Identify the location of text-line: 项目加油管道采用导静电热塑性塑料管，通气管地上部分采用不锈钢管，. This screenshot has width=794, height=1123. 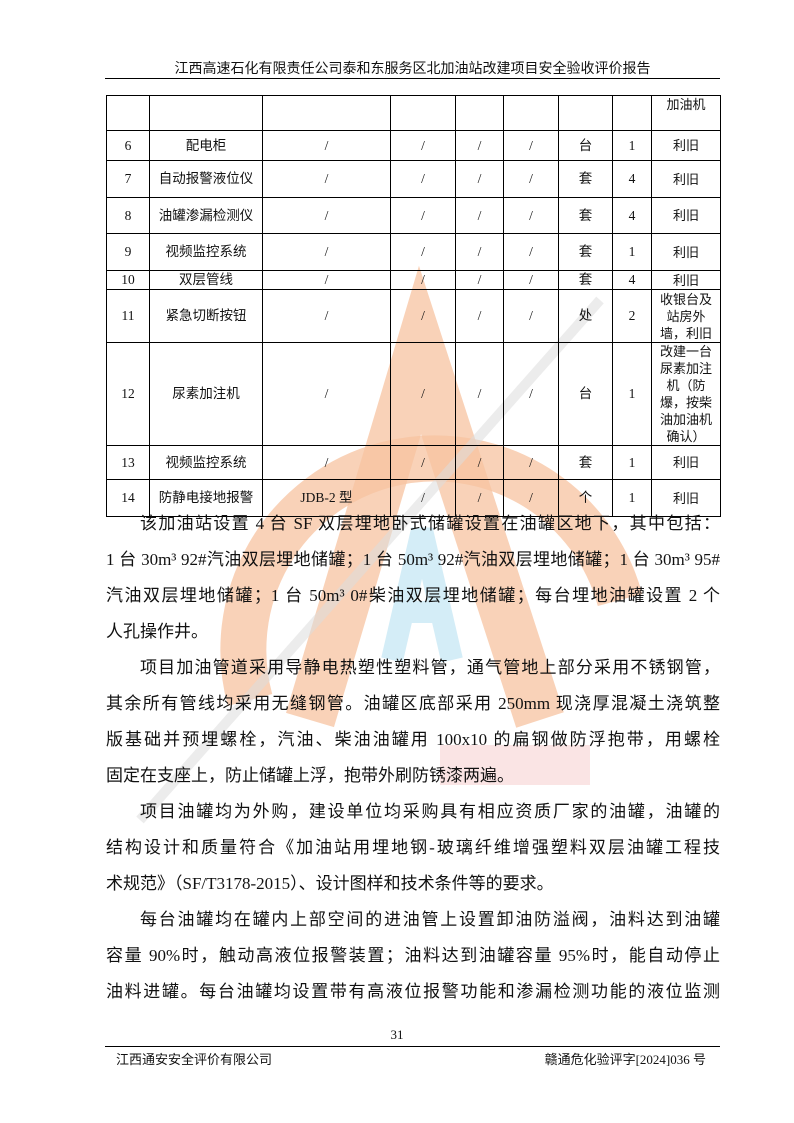
(430, 667).